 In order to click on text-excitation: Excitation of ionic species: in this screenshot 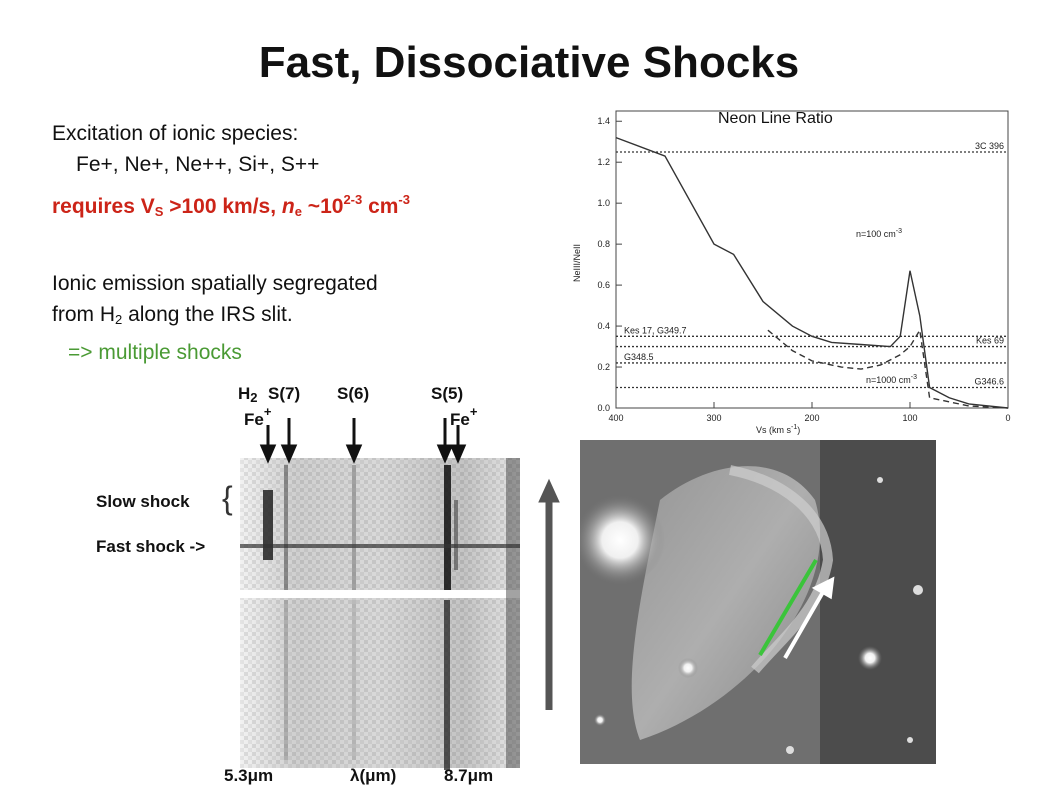, I will do `click(175, 133)`.